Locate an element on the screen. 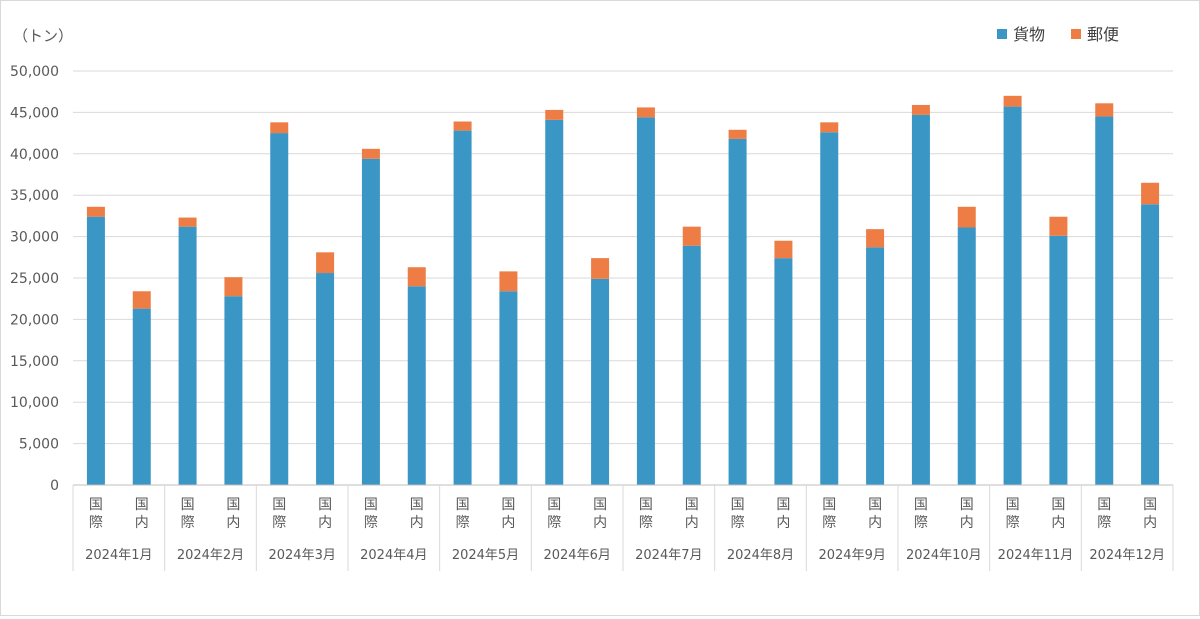 The image size is (1200, 619). y-tick-label: 0 is located at coordinates (54, 486).